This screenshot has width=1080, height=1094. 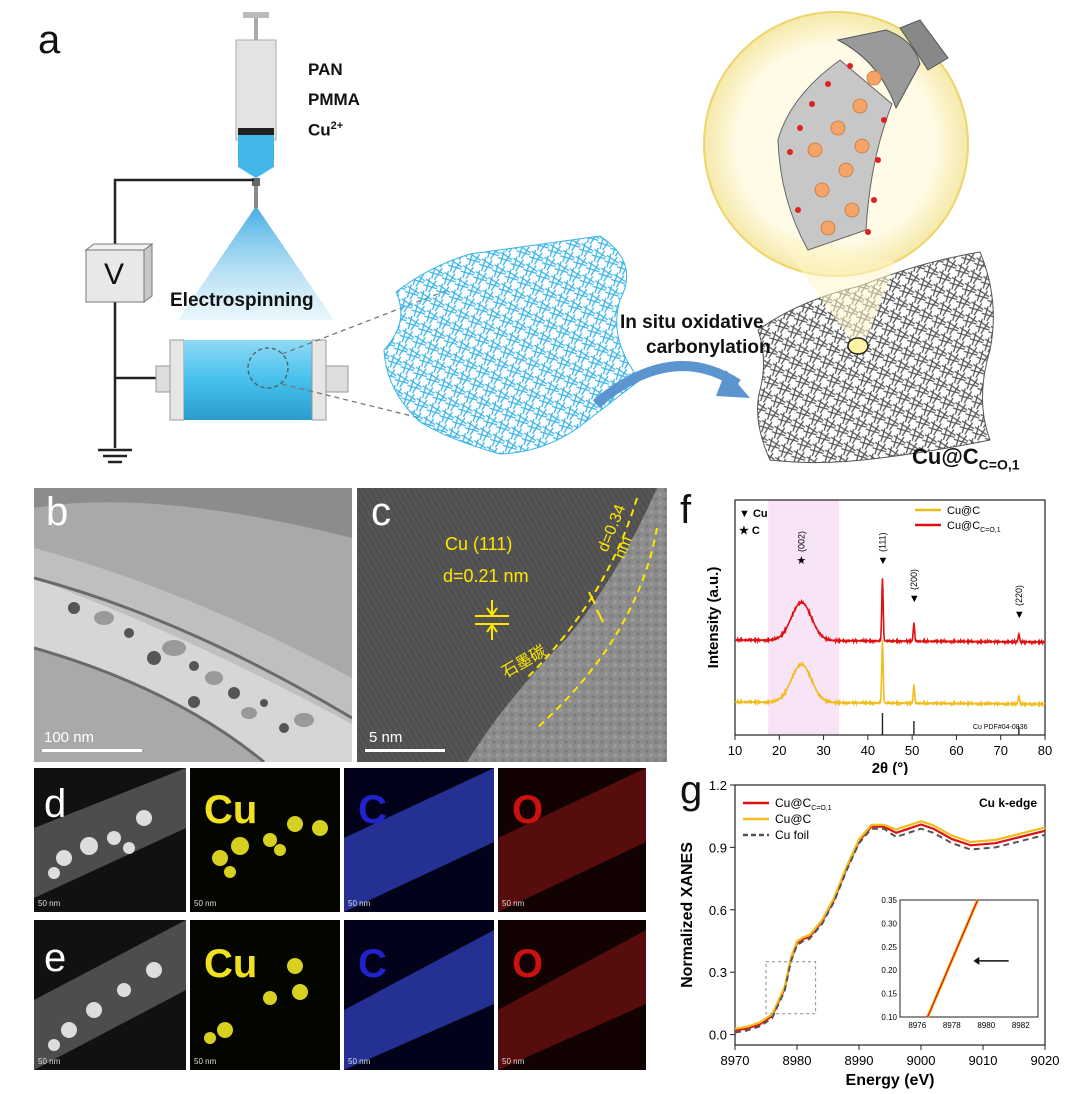 What do you see at coordinates (486, 576) in the screenshot?
I see `lattice-label-2: d=0.21 nm` at bounding box center [486, 576].